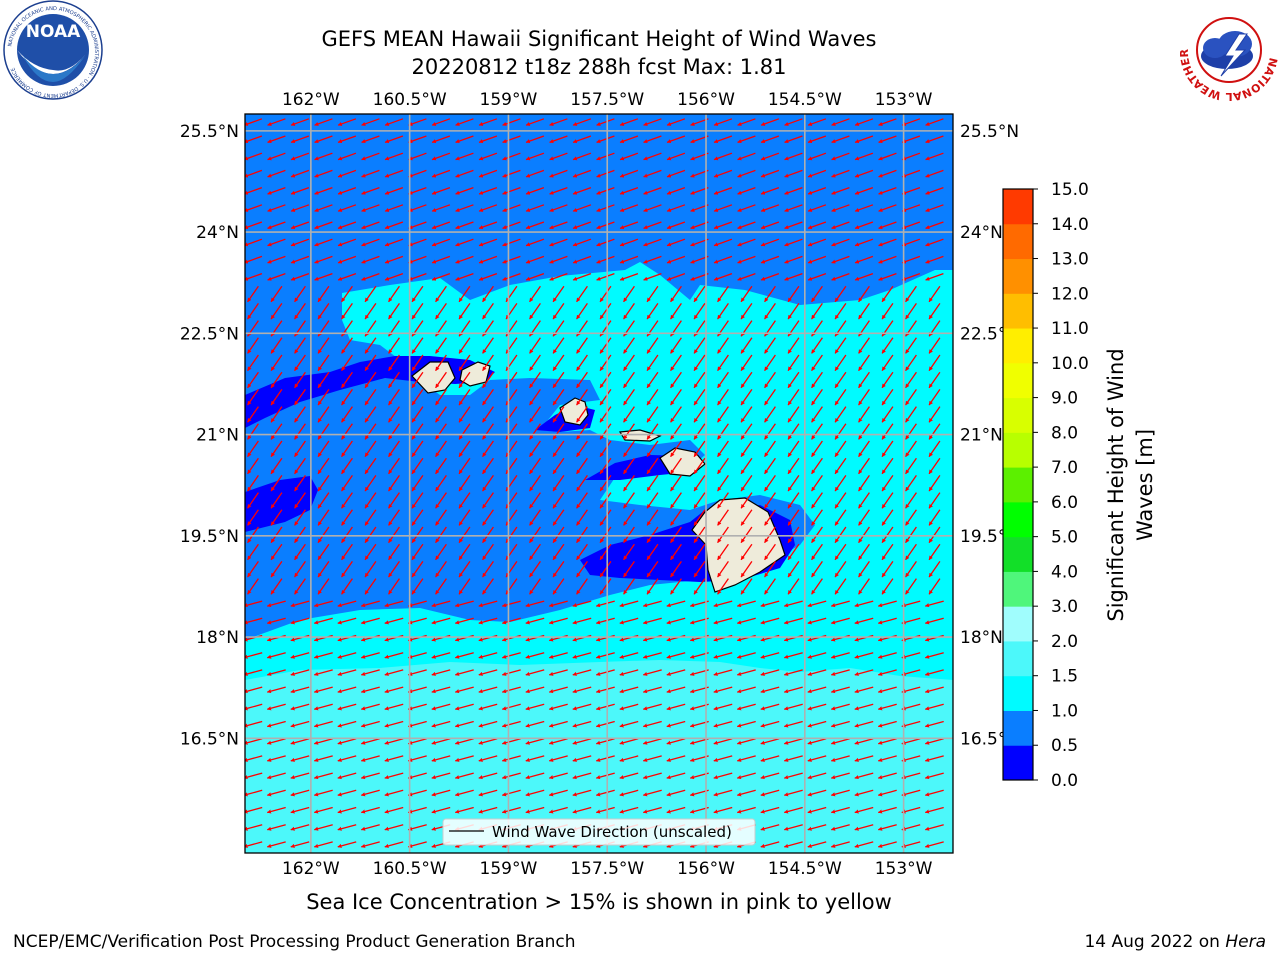 The image size is (1280, 960). Describe the element at coordinates (1064, 781) in the screenshot. I see `colorbar-tick-label: 0.0` at that location.